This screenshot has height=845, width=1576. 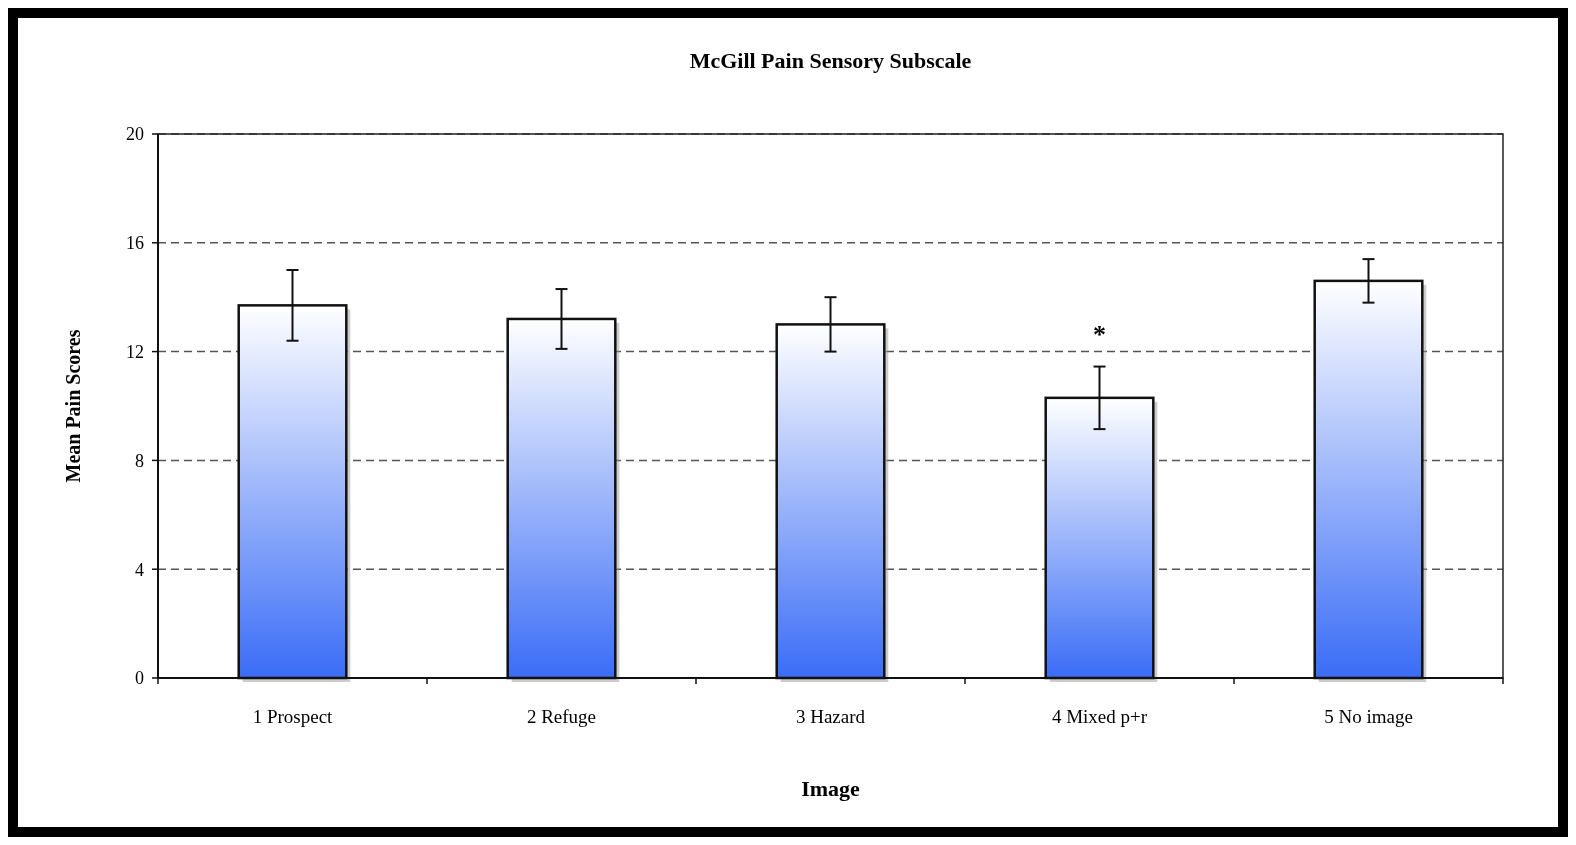 I want to click on y-tick-label: 8, so click(x=139, y=460).